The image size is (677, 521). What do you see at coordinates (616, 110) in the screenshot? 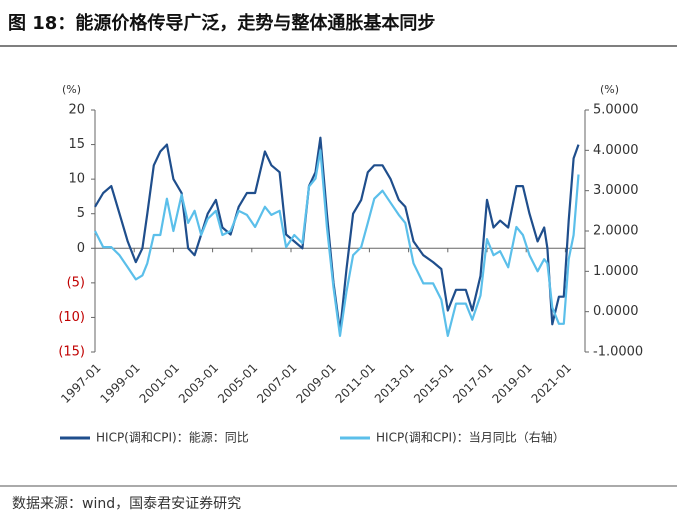
I see `y2-tick-label: 5.0000` at bounding box center [616, 110].